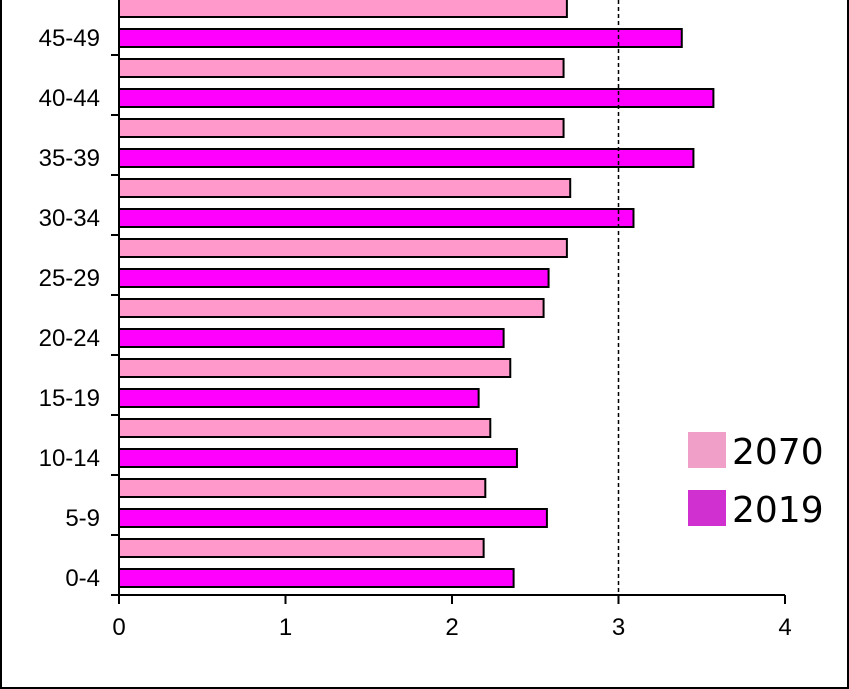 The image size is (849, 689). What do you see at coordinates (707, 508) in the screenshot?
I see `legend-swatch-2019` at bounding box center [707, 508].